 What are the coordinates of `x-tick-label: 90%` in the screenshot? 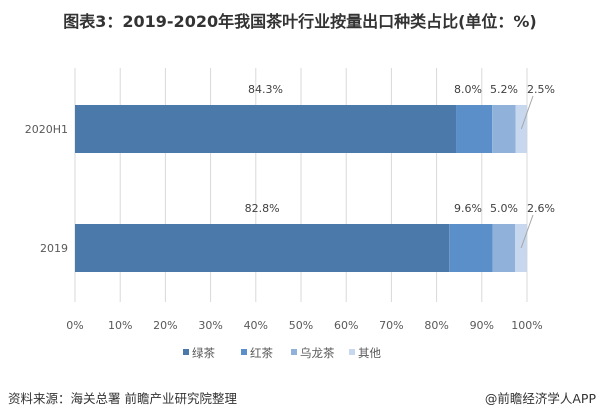 It's located at (482, 325).